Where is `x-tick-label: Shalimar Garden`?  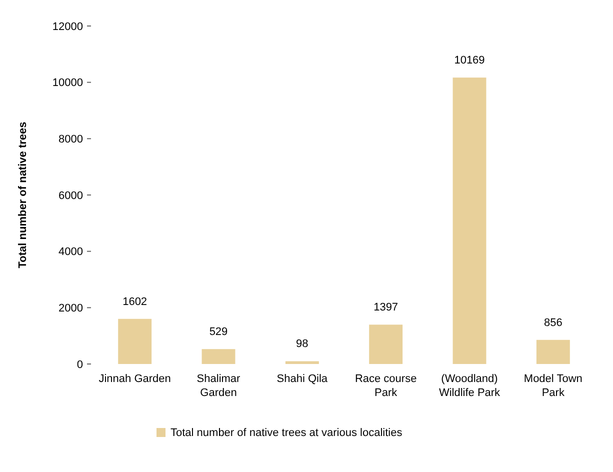
x-tick-label: Shalimar Garden is located at coordinates (218, 386).